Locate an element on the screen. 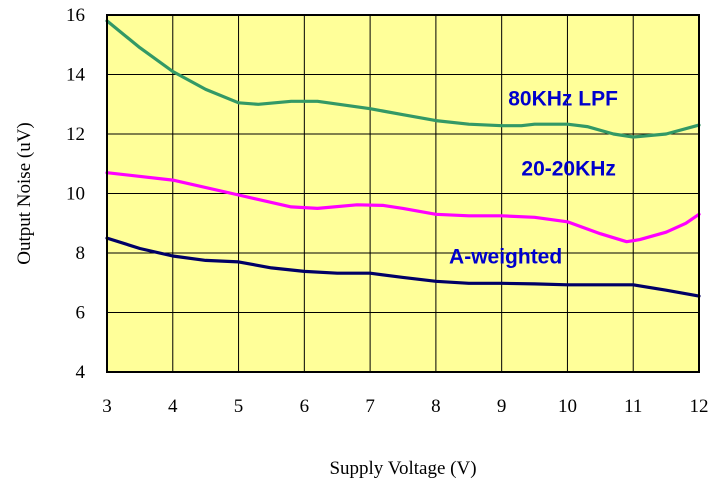  series-annotations: 80KHz LPF 20-20KHz A-weighted is located at coordinates (533, 178).